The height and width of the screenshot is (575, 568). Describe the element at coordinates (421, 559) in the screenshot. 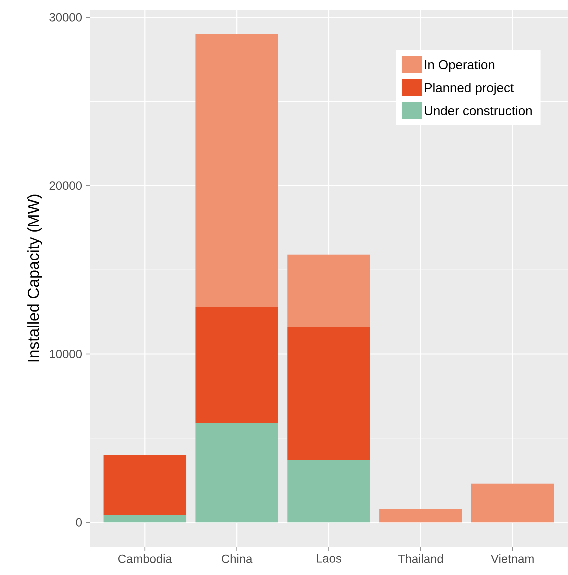

I see `x-tick-label: Thailand` at that location.